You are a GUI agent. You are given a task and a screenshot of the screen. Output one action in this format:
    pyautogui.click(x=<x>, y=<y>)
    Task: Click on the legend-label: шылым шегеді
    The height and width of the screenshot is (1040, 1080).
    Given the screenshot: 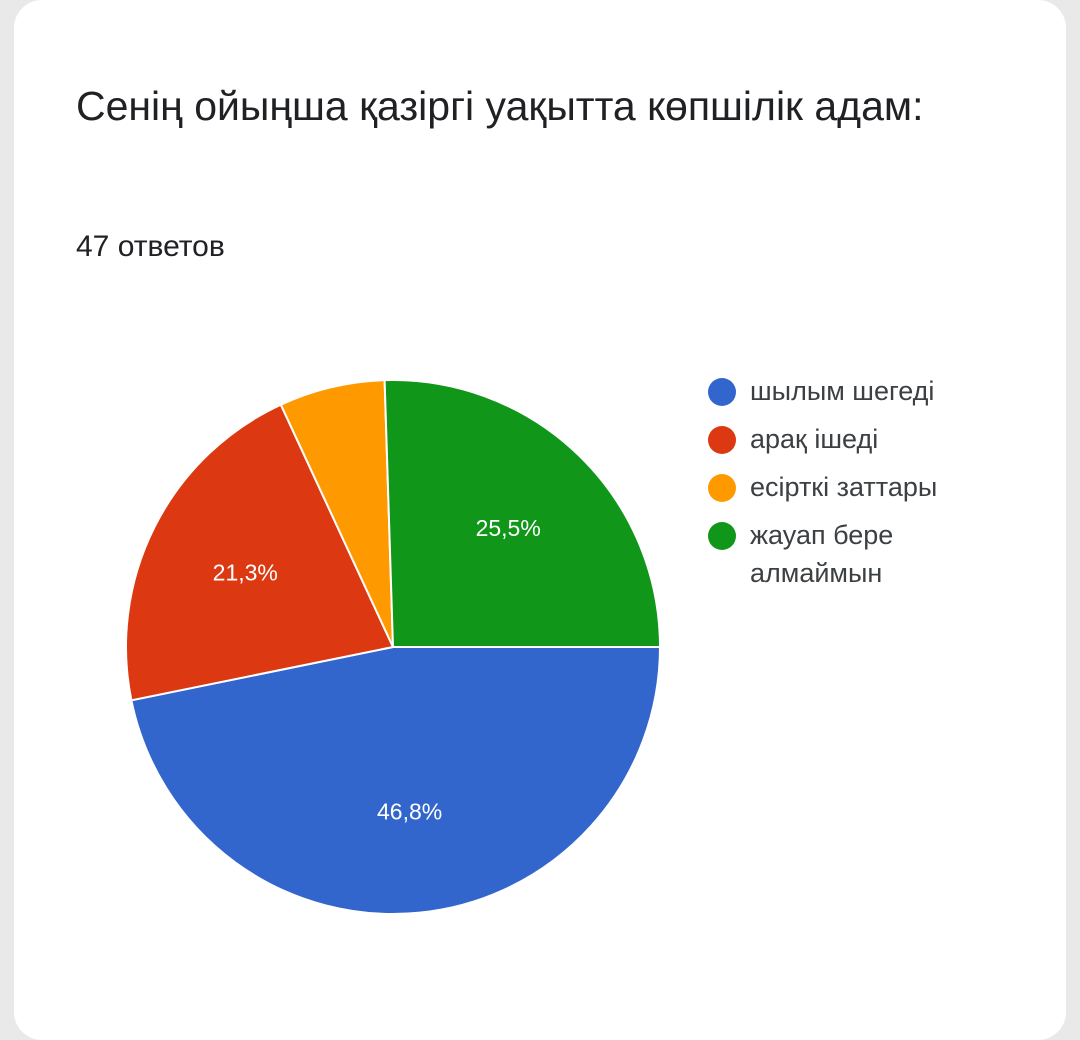 What is the action you would take?
    pyautogui.click(x=842, y=391)
    